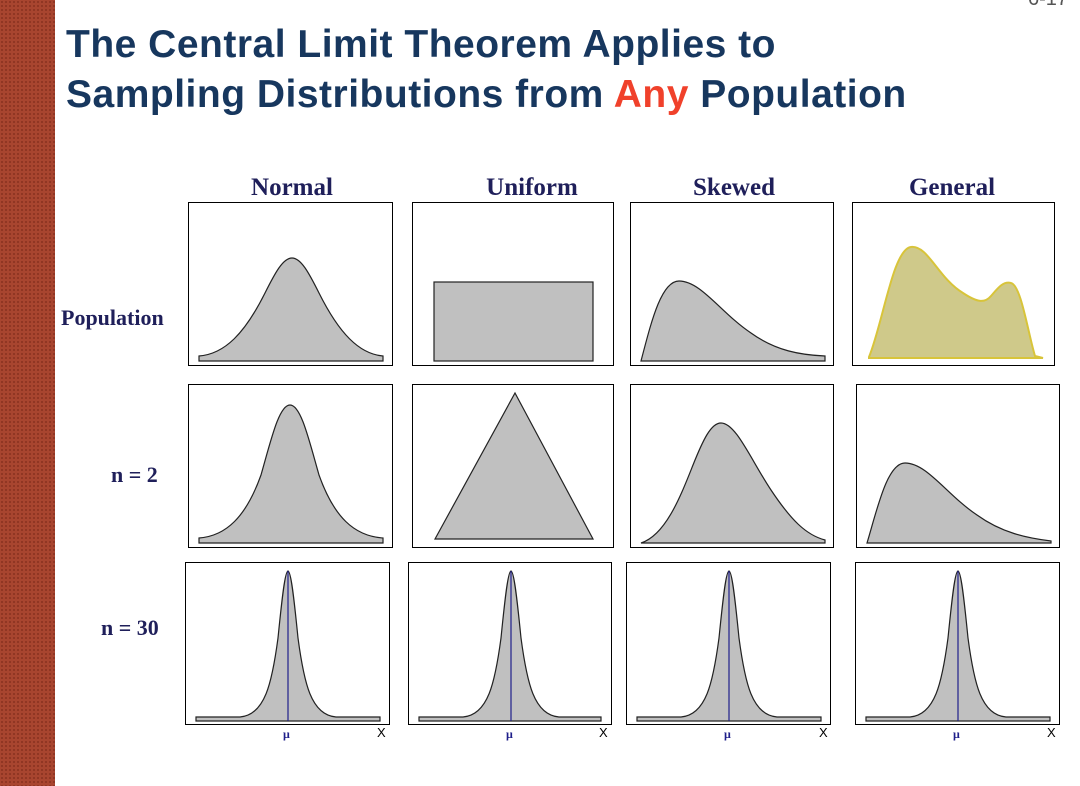 The image size is (1080, 786). I want to click on normal-n30-curve, so click(288, 646).